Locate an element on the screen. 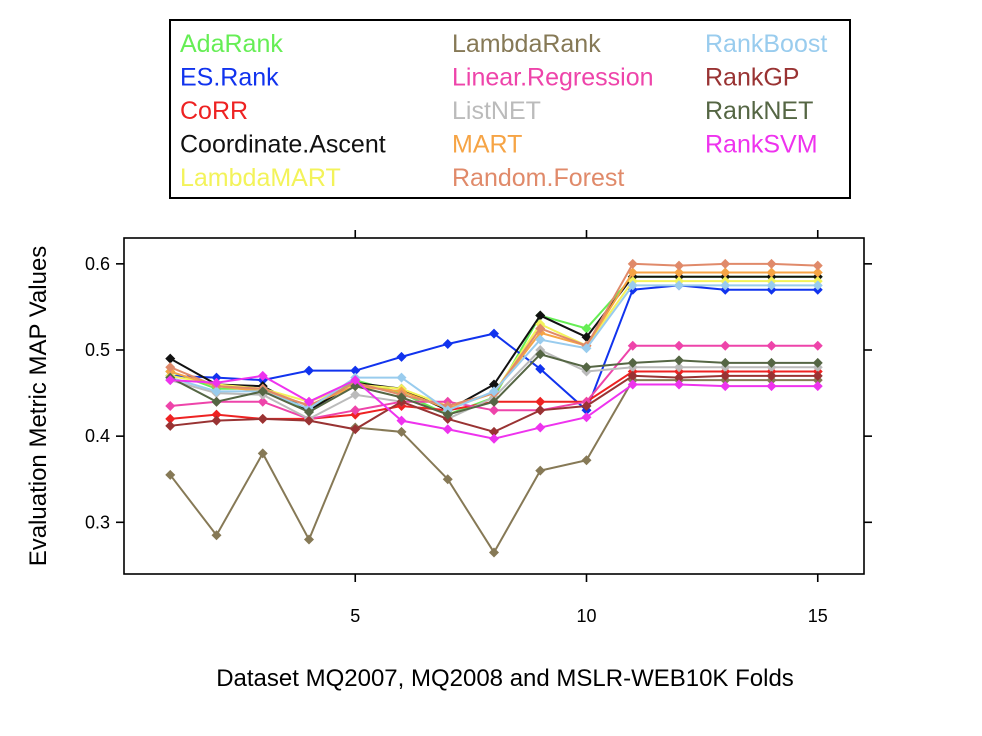 This screenshot has height=736, width=982. y-tick-label: 0.6 is located at coordinates (97, 264).